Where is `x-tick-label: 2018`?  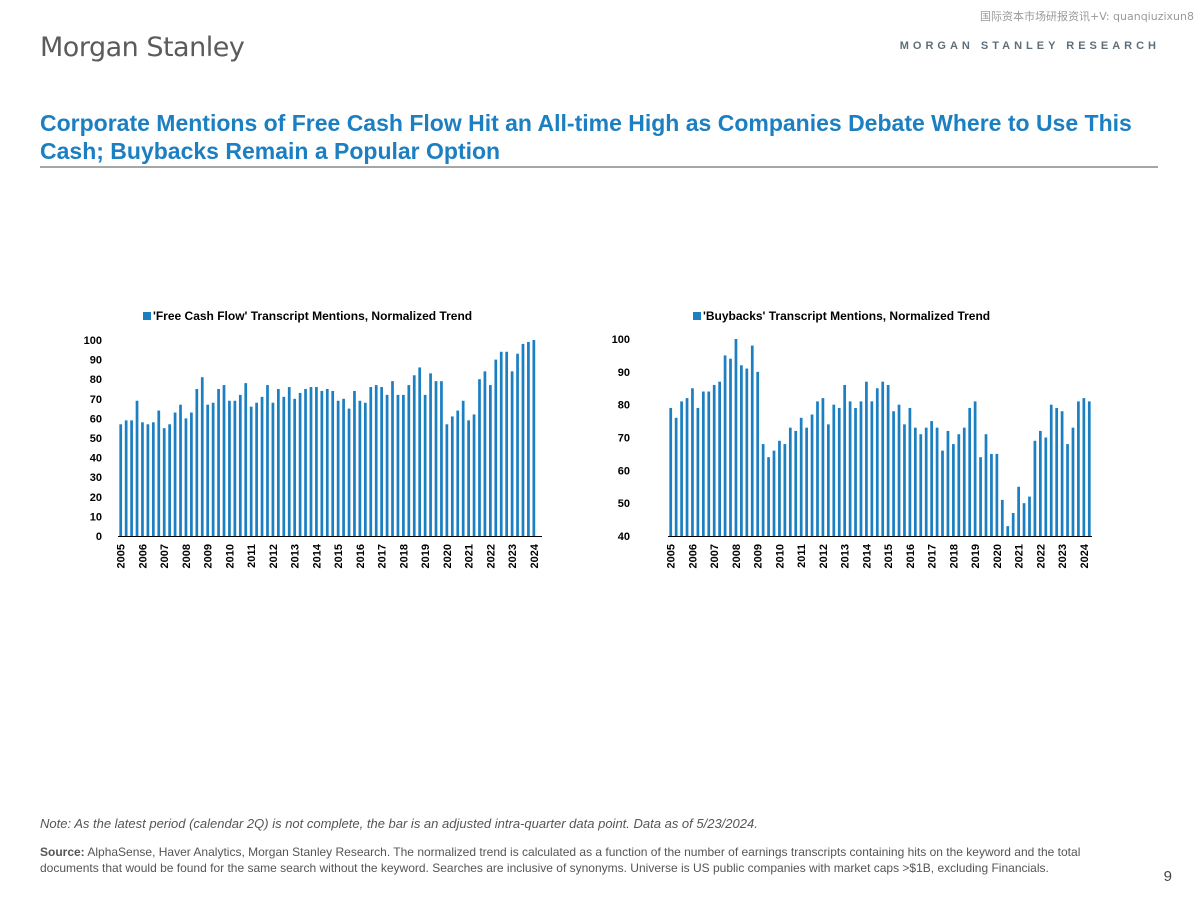
x-tick-label: 2018 is located at coordinates (954, 556).